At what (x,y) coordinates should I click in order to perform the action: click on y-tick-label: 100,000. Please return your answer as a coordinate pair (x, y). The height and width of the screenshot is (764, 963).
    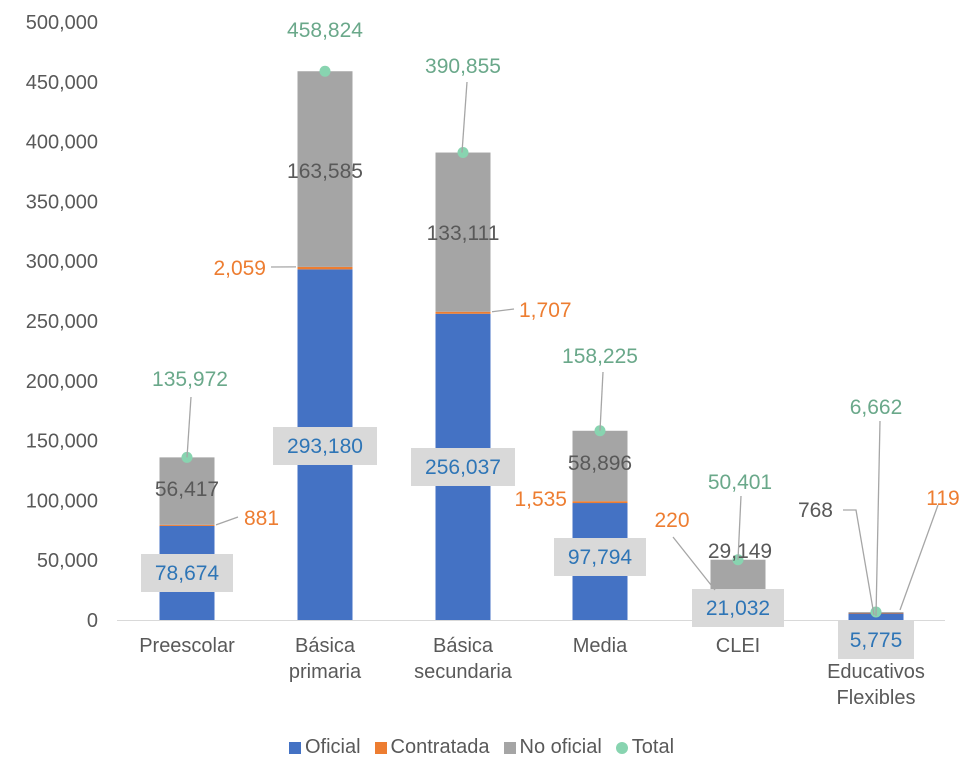
    Looking at the image, I should click on (62, 501).